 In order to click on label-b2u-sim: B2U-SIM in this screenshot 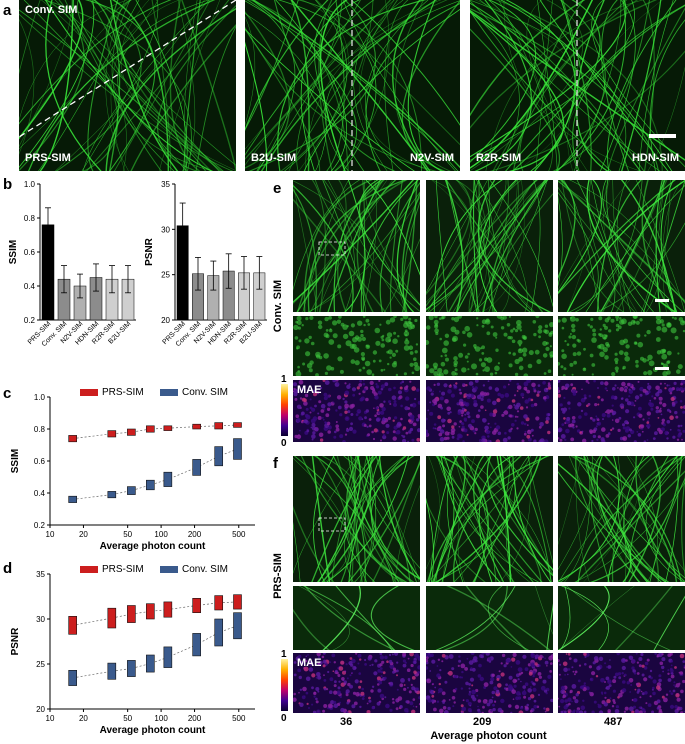, I will do `click(273, 158)`.